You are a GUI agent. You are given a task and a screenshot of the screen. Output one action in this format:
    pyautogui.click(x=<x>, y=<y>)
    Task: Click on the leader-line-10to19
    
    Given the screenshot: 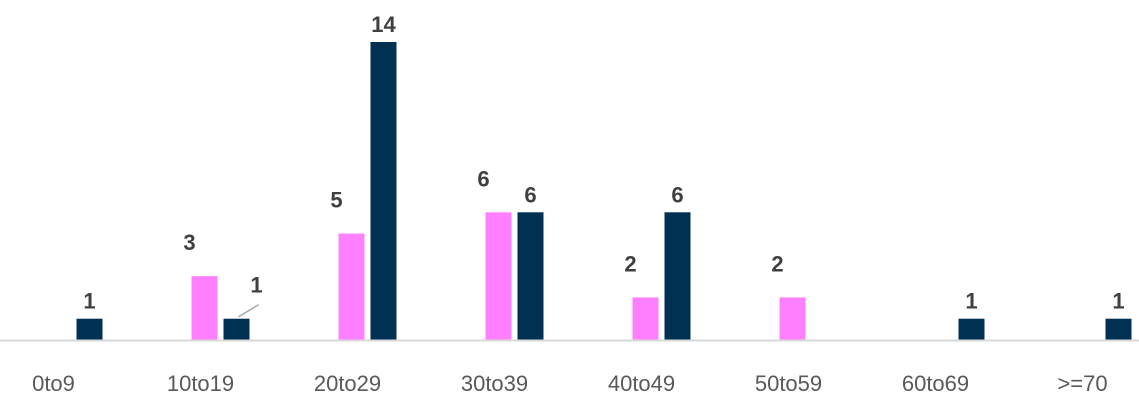 What is the action you would take?
    pyautogui.click(x=248, y=311)
    